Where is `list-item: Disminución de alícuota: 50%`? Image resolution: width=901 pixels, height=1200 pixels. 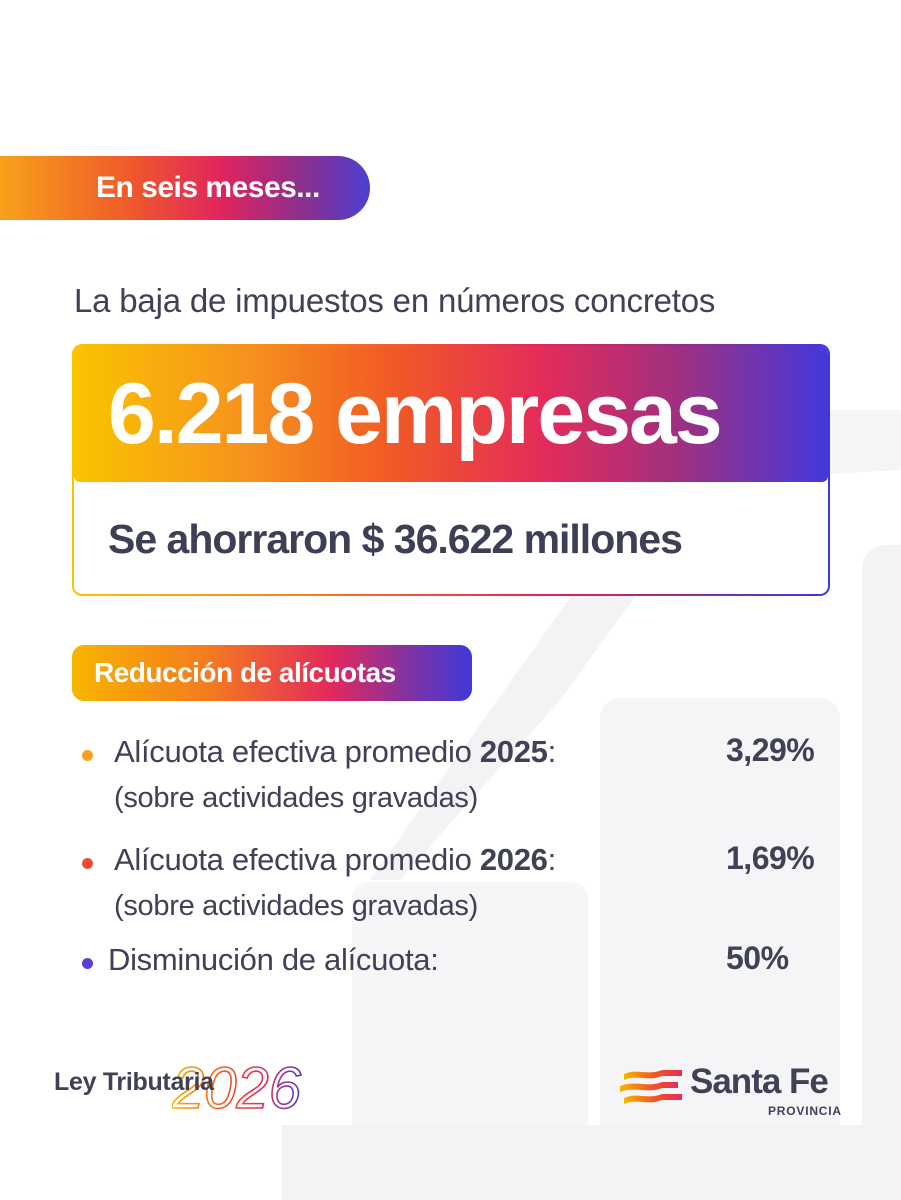 list-item: Disminución de alícuota: 50% is located at coordinates (458, 962).